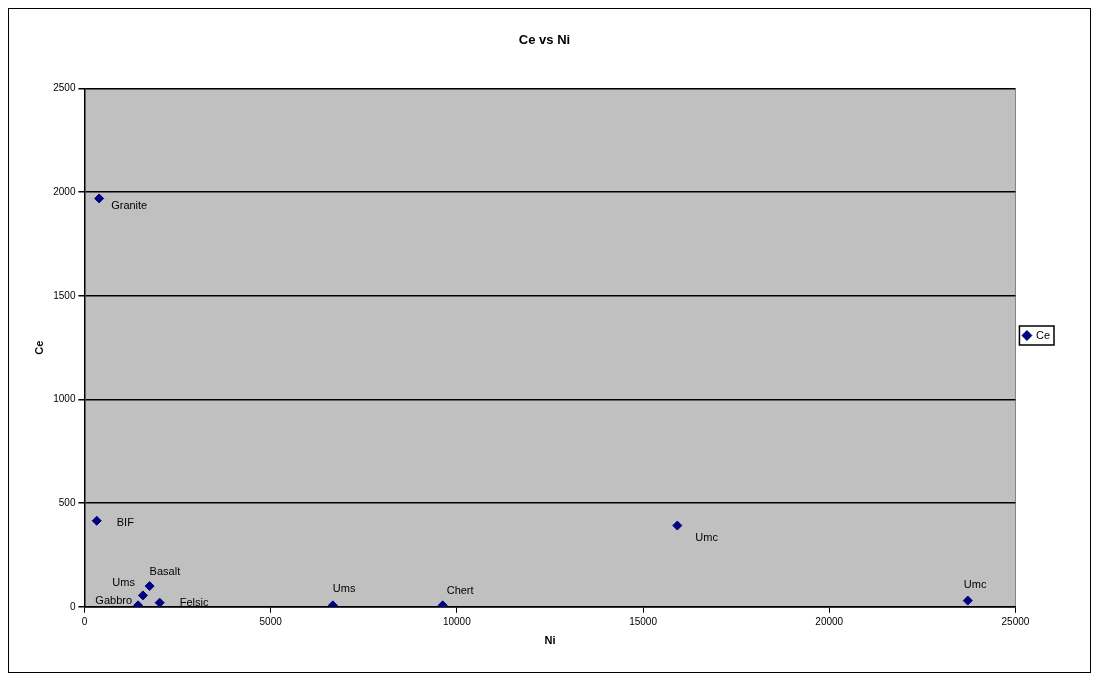 This screenshot has height=681, width=1099. Describe the element at coordinates (129, 205) in the screenshot. I see `annotation: Granite` at that location.